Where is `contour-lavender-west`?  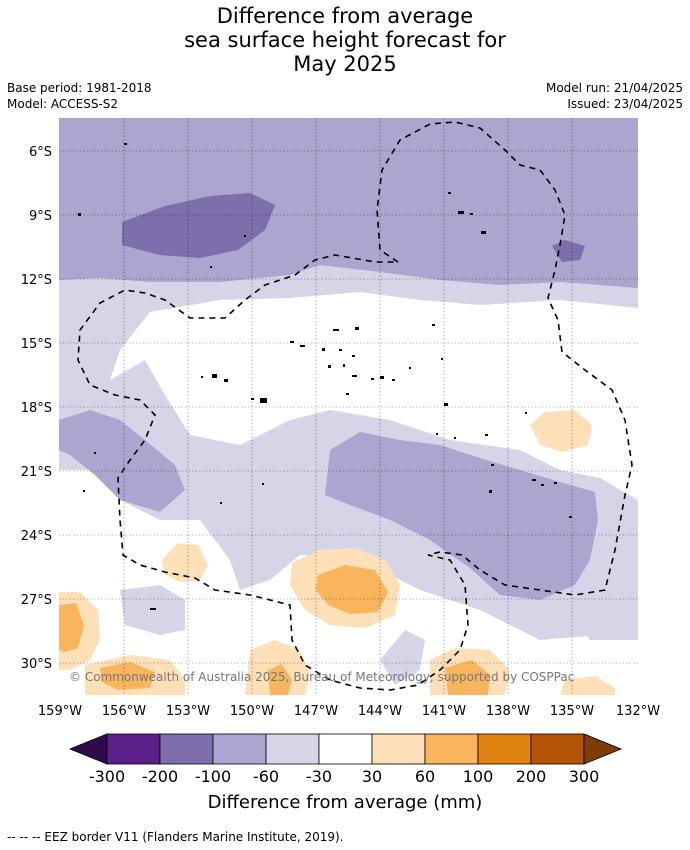
contour-lavender-west is located at coordinates (122, 461).